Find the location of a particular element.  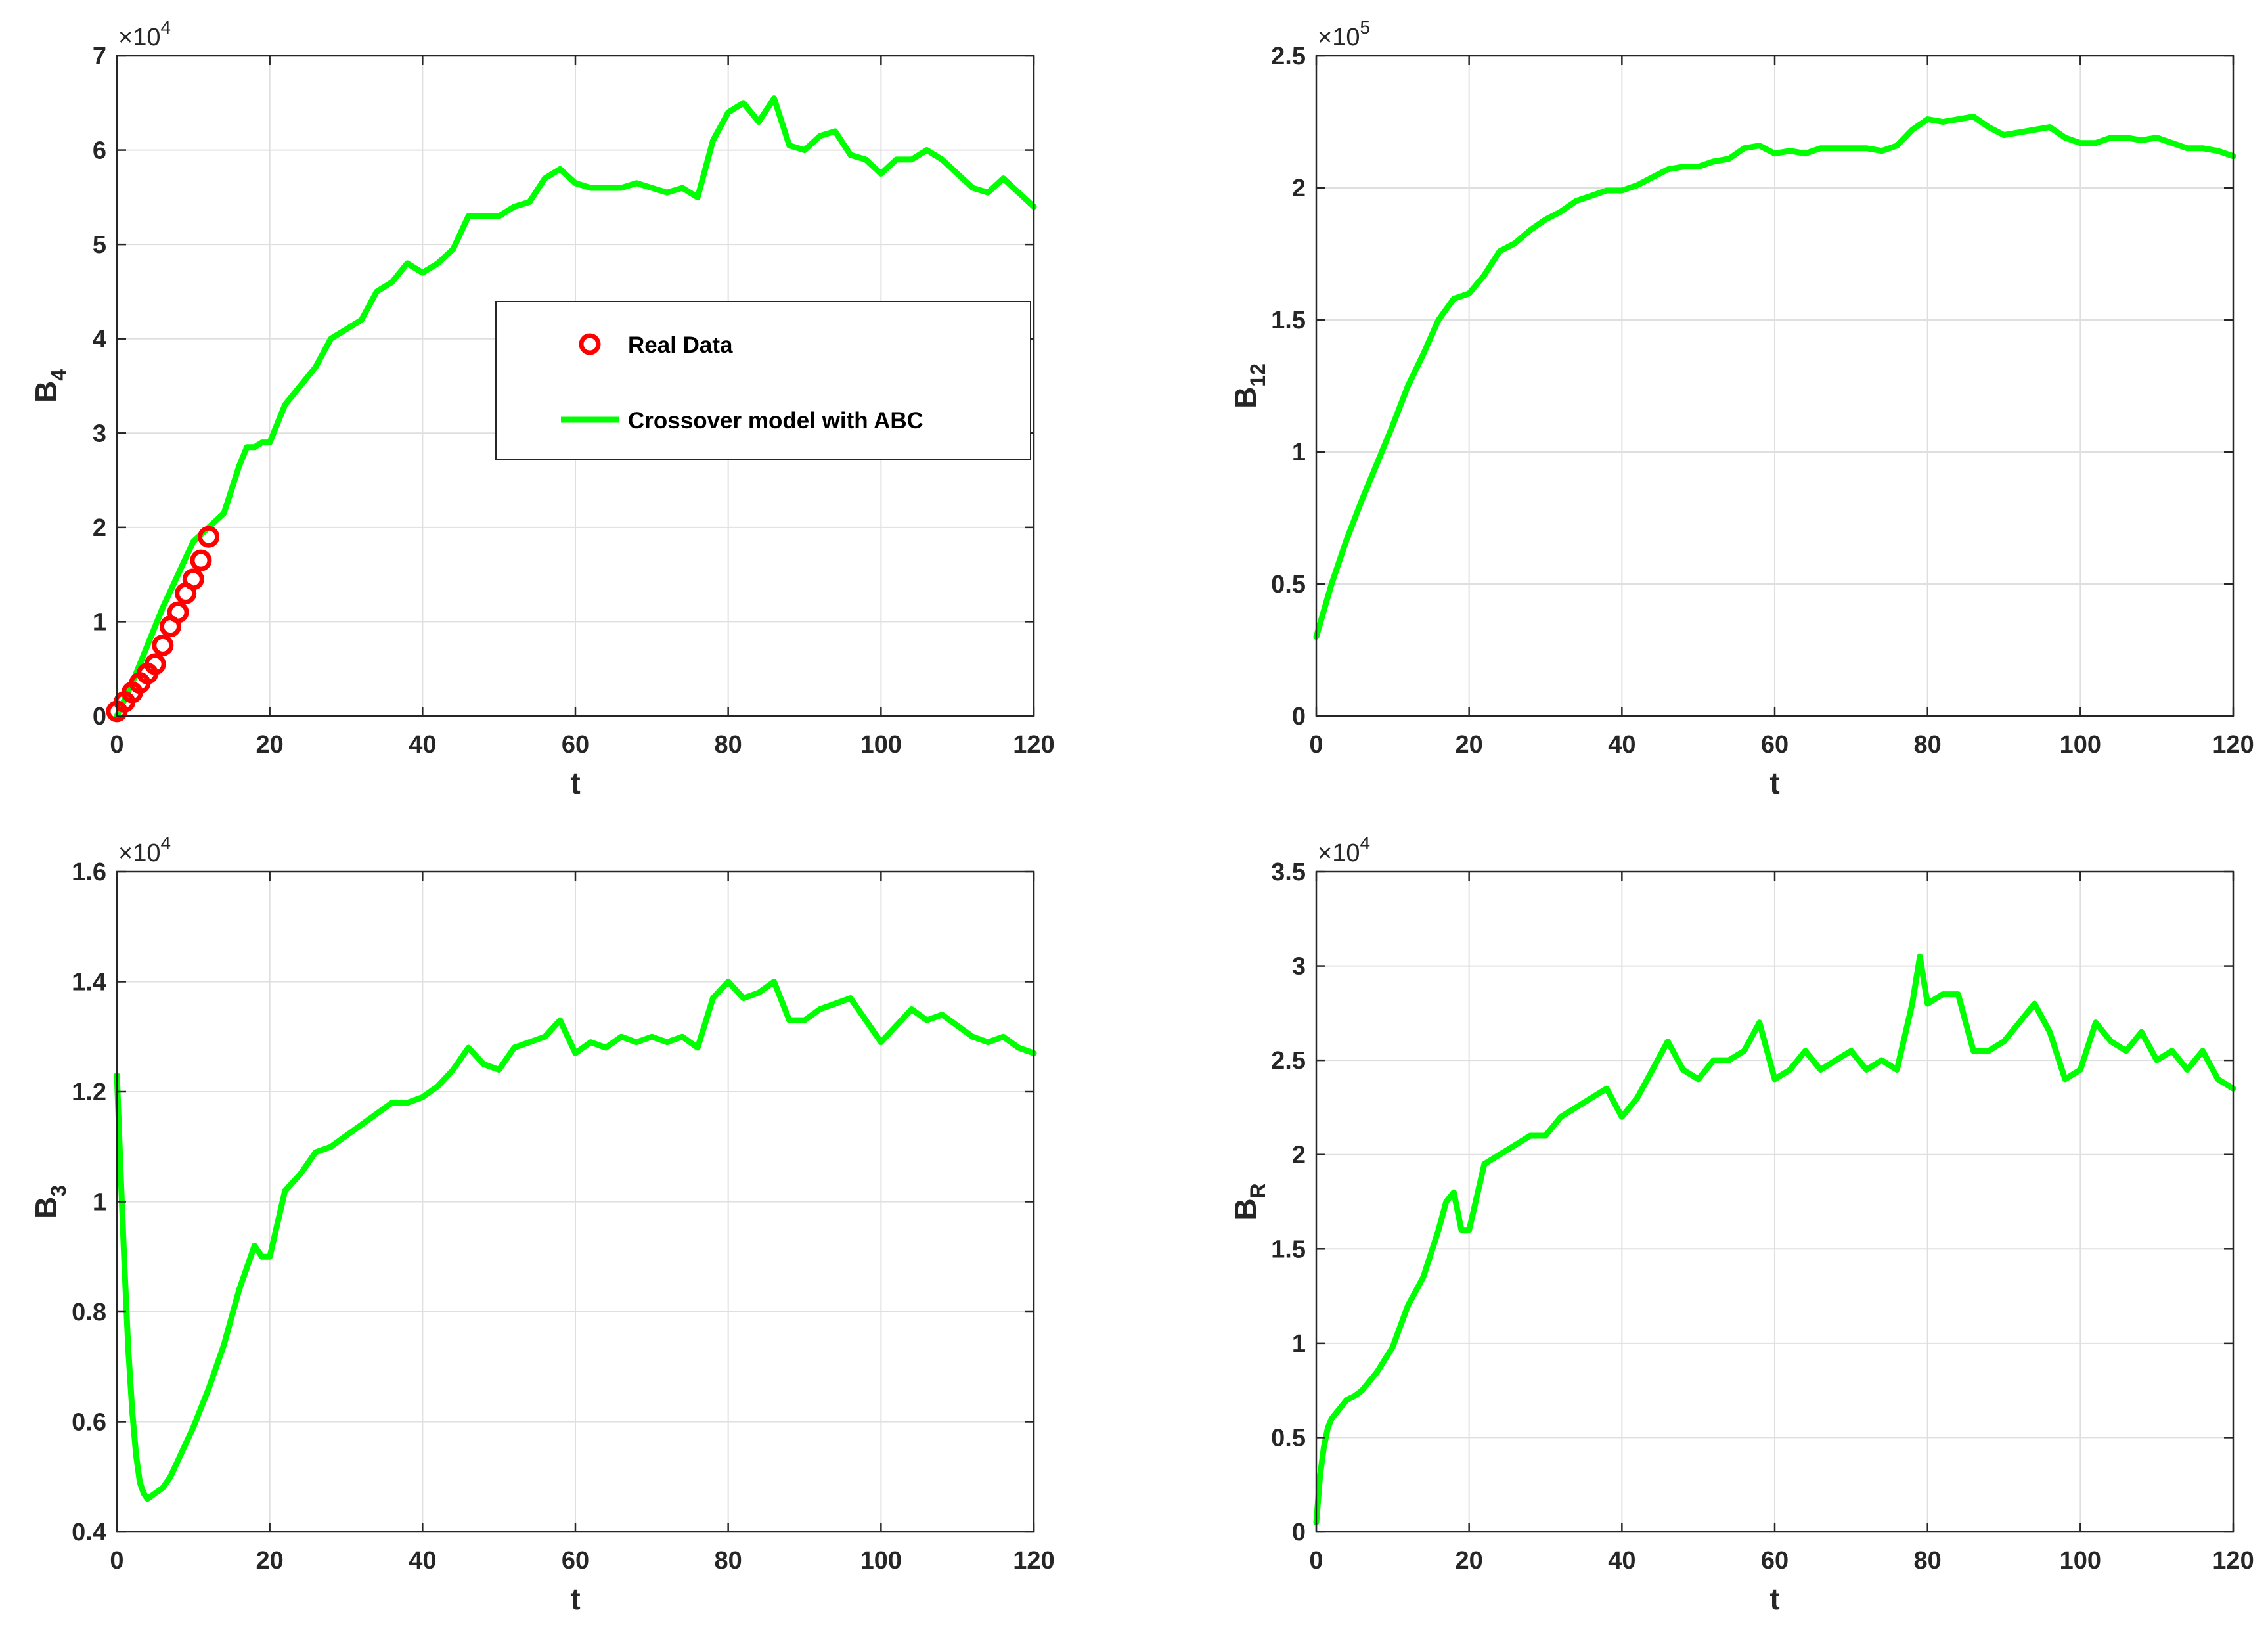

y-tick-label: 0.4 is located at coordinates (89, 1532).